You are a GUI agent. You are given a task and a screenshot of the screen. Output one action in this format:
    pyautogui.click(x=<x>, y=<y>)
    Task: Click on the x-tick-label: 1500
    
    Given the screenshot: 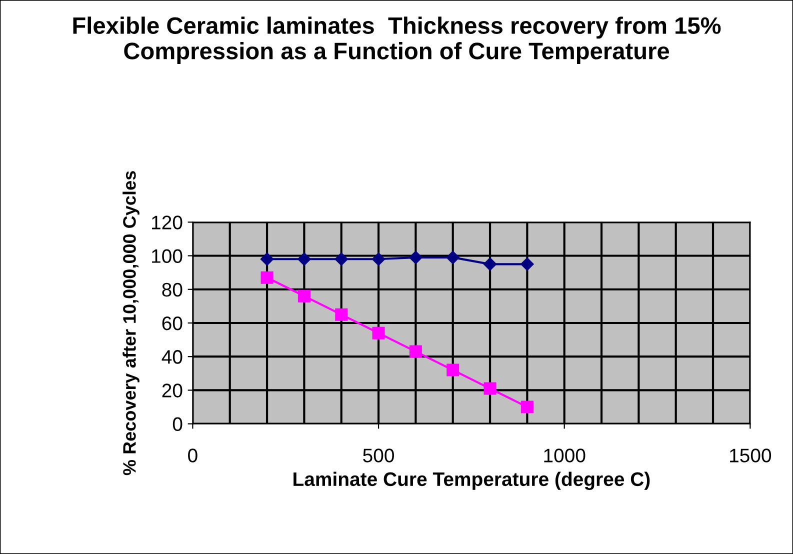 What is the action you would take?
    pyautogui.click(x=751, y=455)
    